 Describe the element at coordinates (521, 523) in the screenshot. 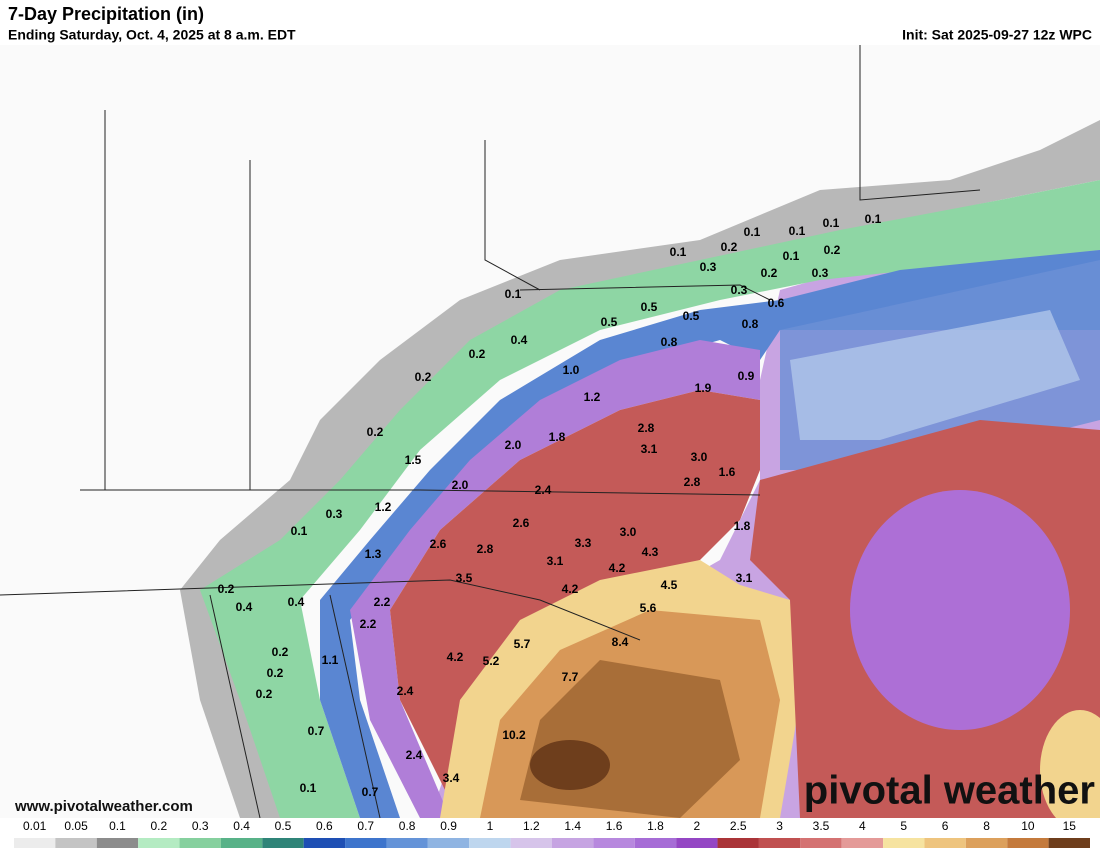

I see `precip-label: 2.6` at that location.